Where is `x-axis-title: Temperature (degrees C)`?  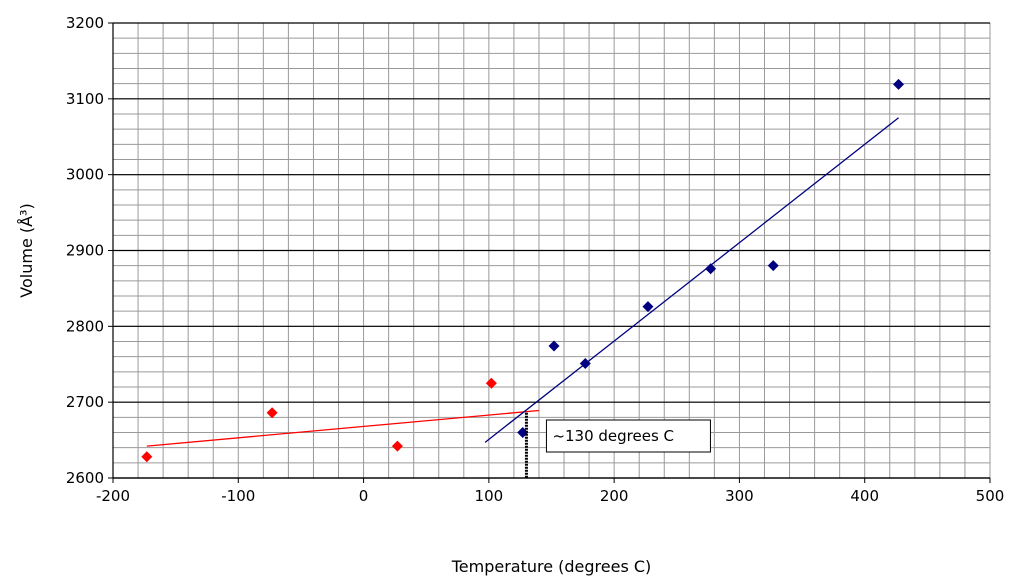
x-axis-title: Temperature (degrees C) is located at coordinates (551, 566).